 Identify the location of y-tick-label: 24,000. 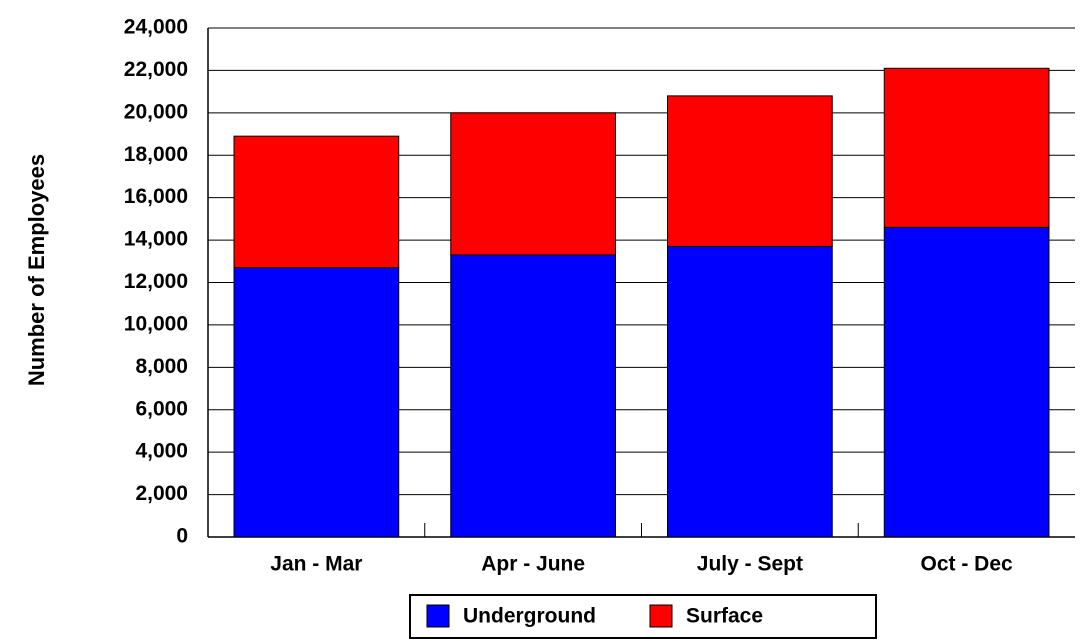
(156, 27).